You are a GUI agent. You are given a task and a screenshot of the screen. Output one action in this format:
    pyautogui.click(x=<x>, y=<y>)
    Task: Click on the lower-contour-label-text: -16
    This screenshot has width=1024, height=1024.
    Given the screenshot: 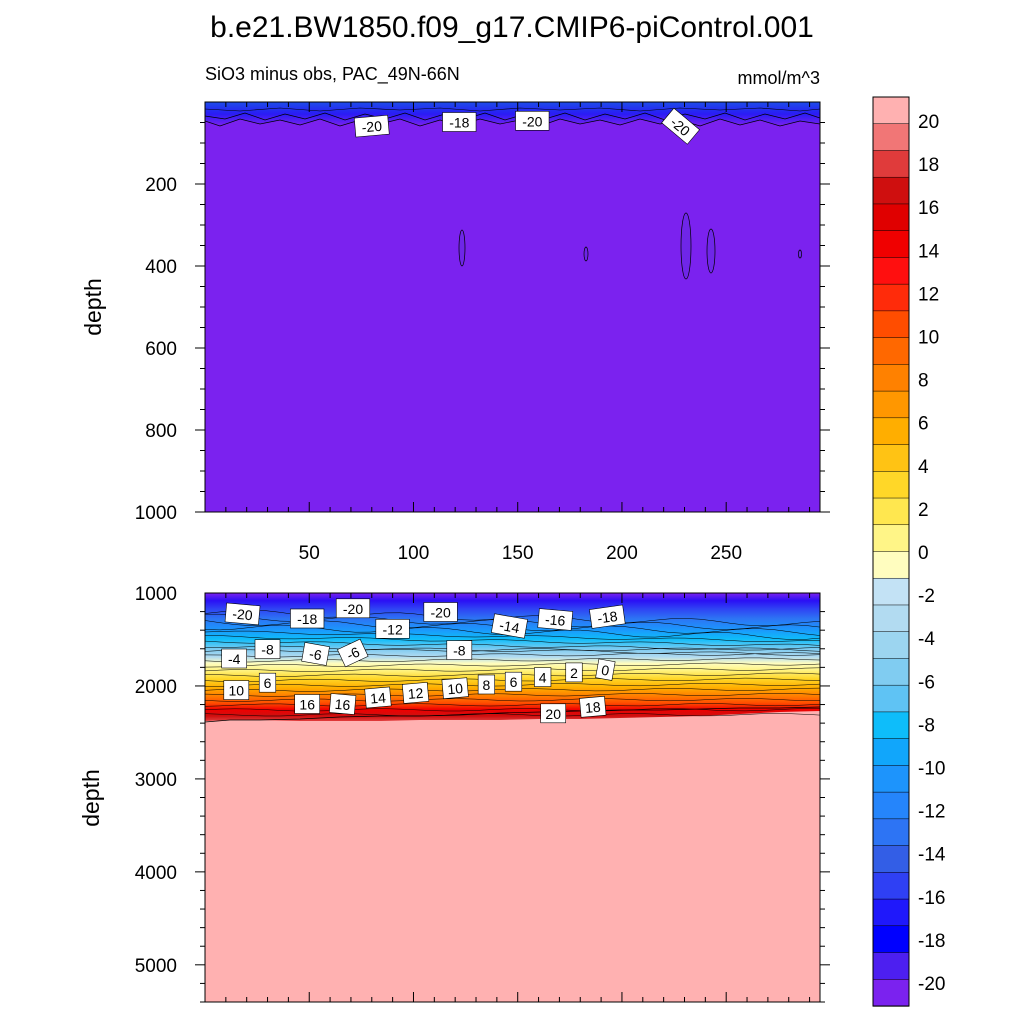 What is the action you would take?
    pyautogui.click(x=555, y=620)
    